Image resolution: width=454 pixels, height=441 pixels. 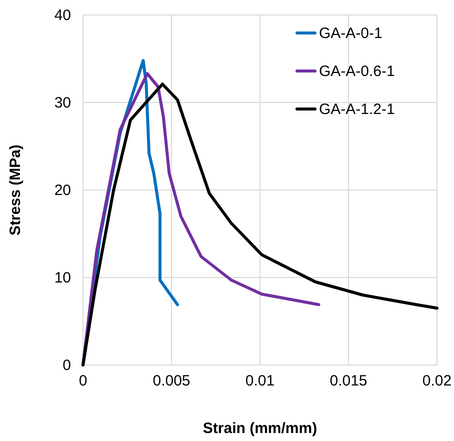 What do you see at coordinates (62, 277) in the screenshot?
I see `y-tick-label: 10` at bounding box center [62, 277].